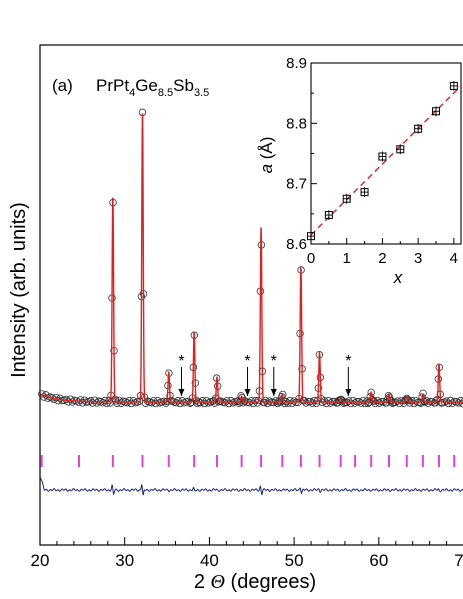  Describe the element at coordinates (294, 560) in the screenshot. I see `x-tick-label: 50` at that location.